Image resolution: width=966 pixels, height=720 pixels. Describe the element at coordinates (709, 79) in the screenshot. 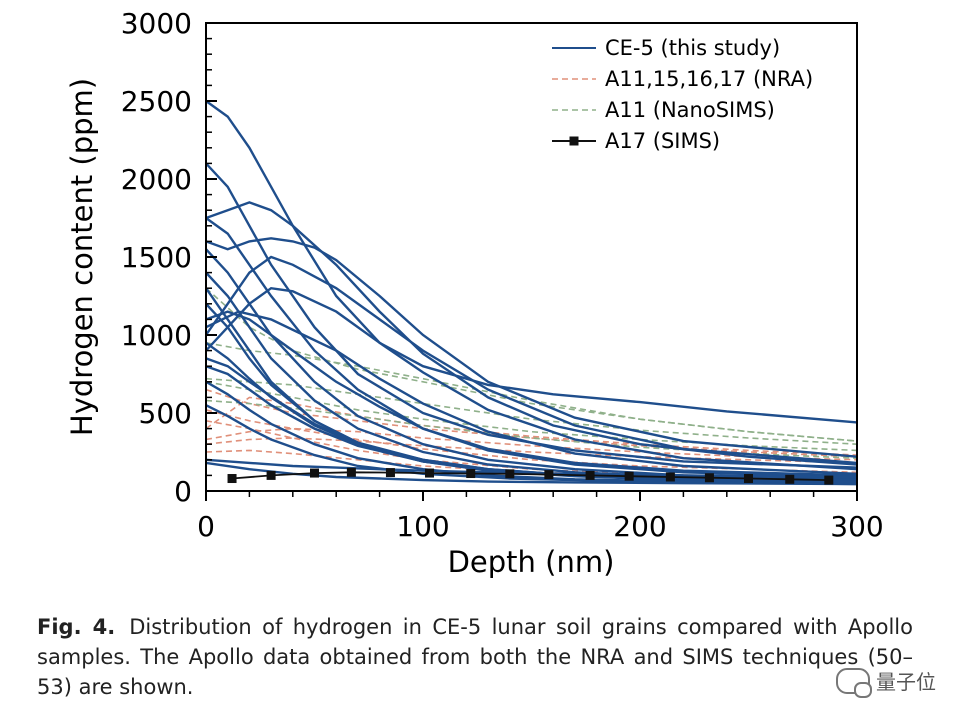

I see `legend-label: A11,15,16,17 (NRA)` at that location.